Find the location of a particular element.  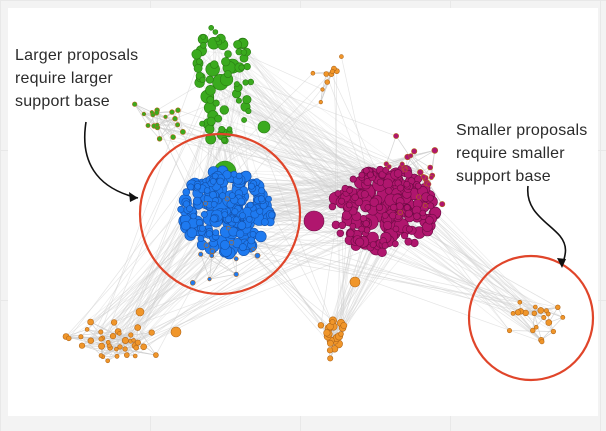

left-arrowhead is located at coordinates (133, 197).